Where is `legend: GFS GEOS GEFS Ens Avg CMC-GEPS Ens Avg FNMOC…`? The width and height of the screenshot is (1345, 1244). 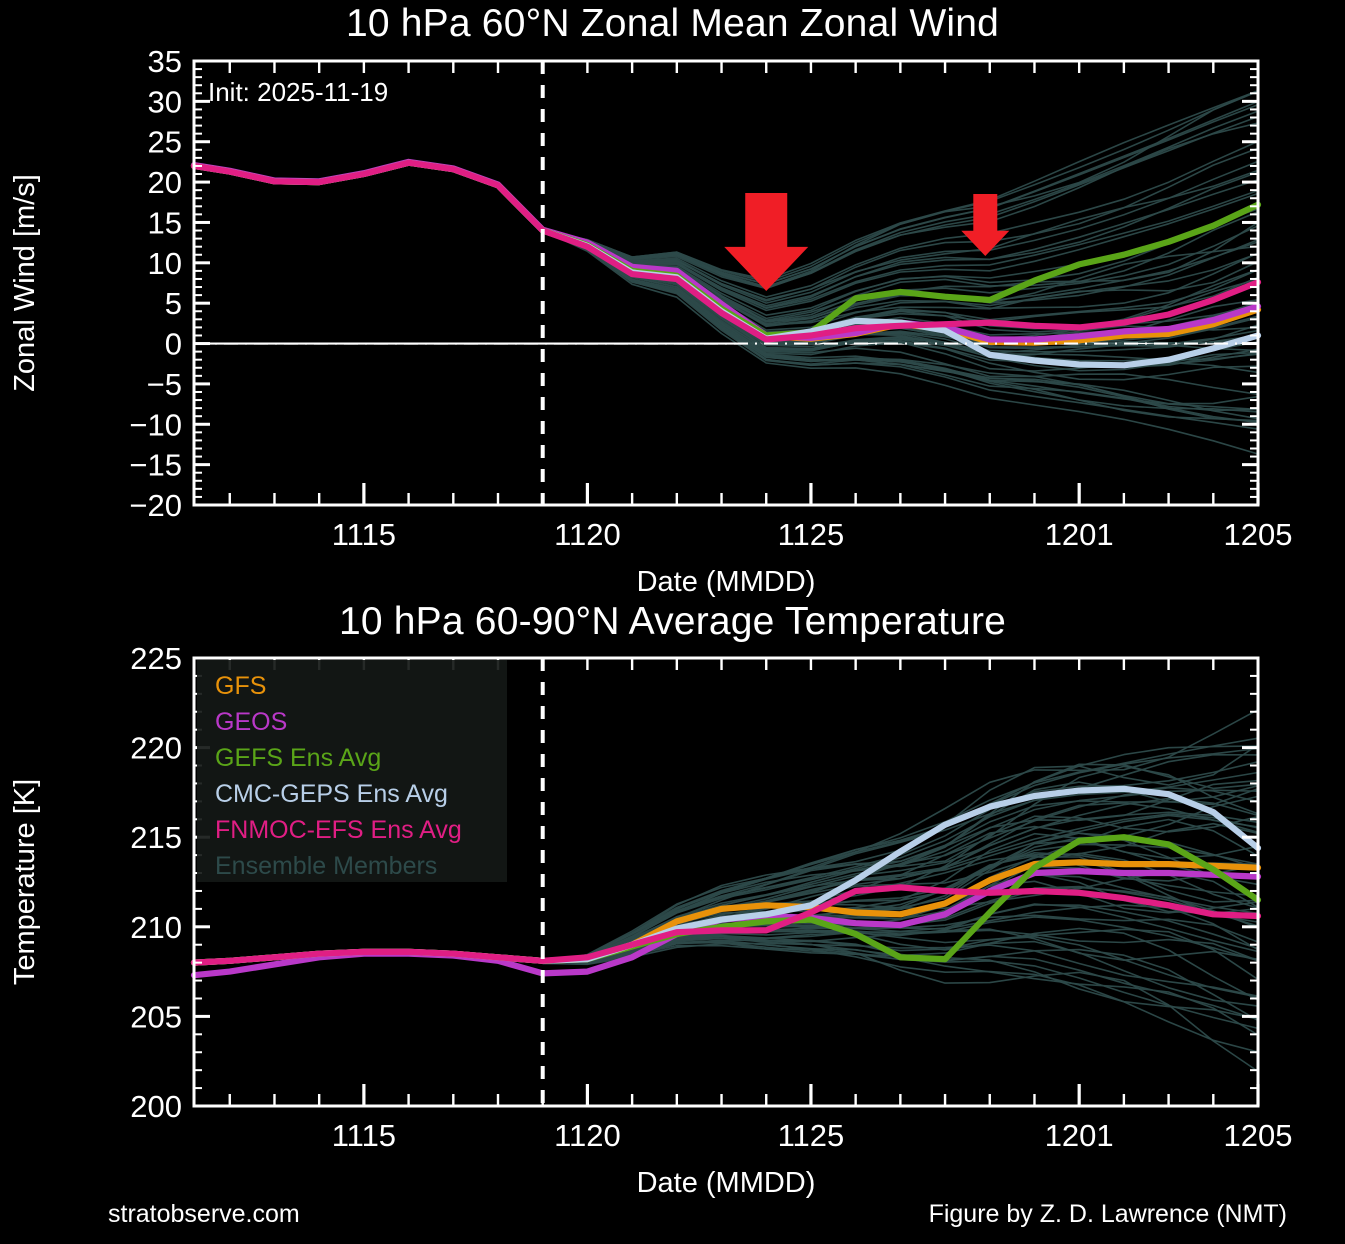
legend: GFS GEOS GEFS Ens Avg CMC-GEPS Ens Avg FNMOC… is located at coordinates (352, 771).